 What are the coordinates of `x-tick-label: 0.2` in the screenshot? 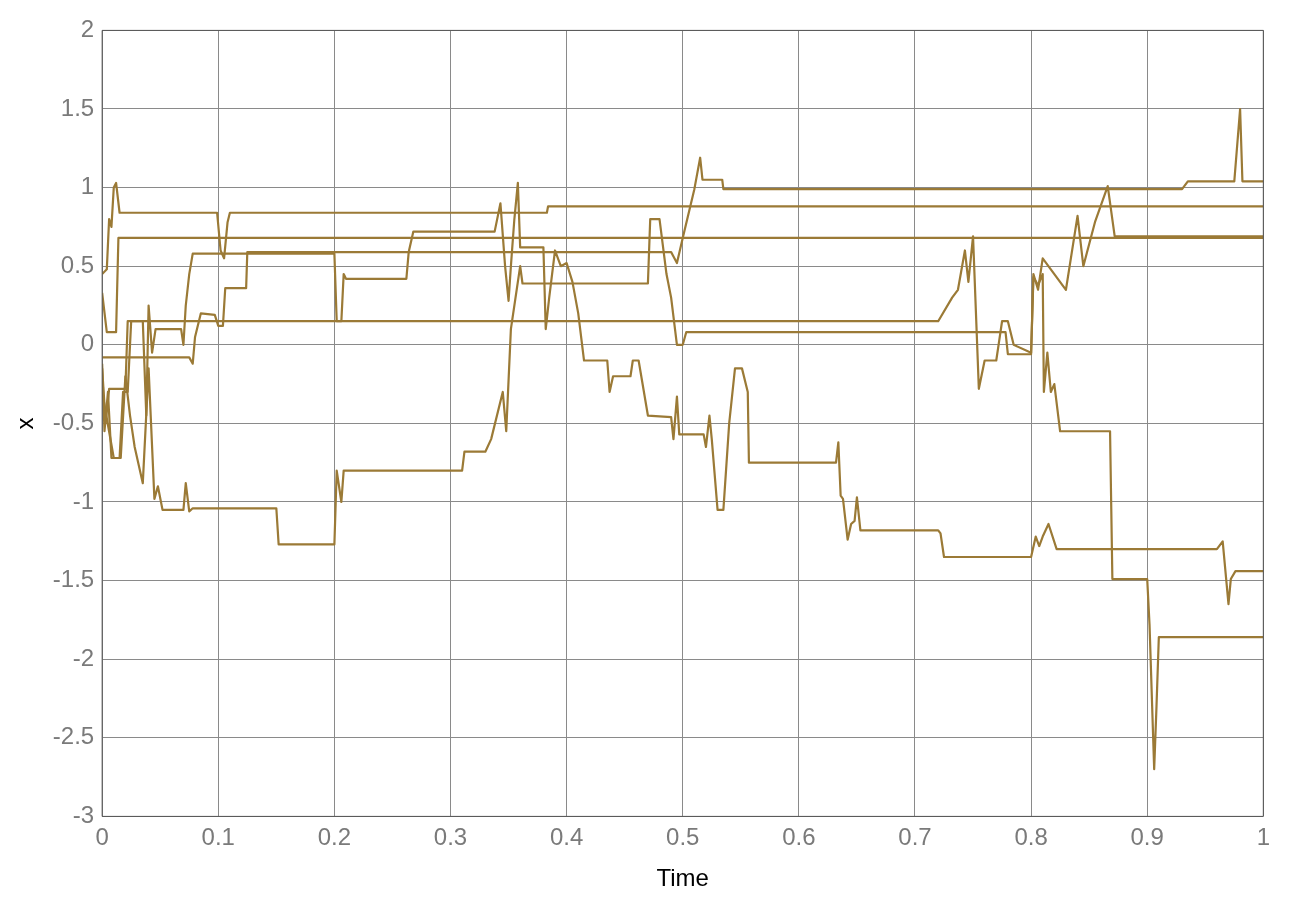 It's located at (334, 837).